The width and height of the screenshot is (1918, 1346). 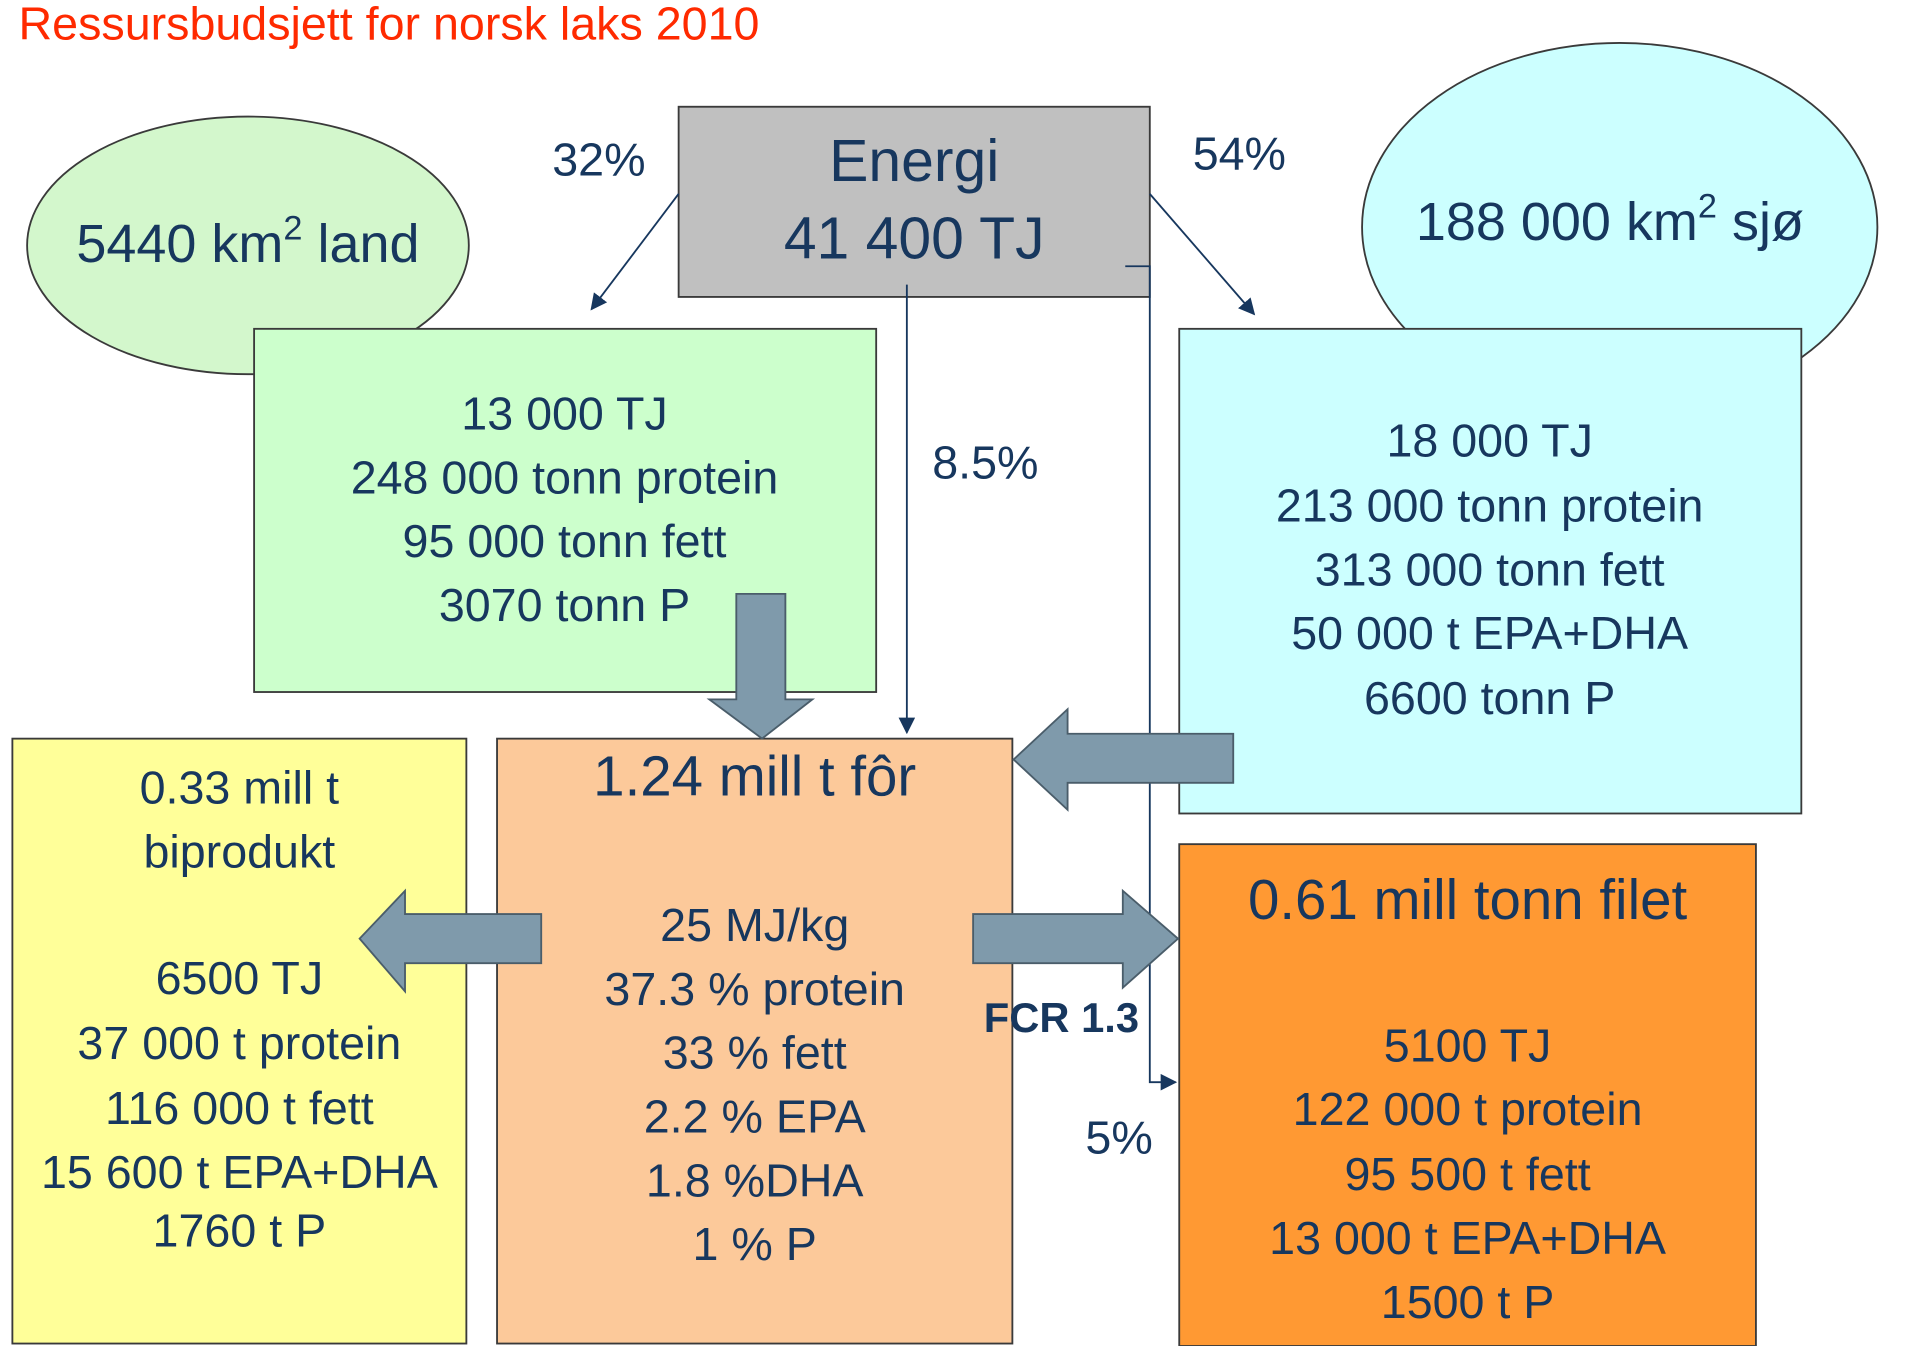 What do you see at coordinates (754, 989) in the screenshot?
I see `node-text: 37.3 % protein` at bounding box center [754, 989].